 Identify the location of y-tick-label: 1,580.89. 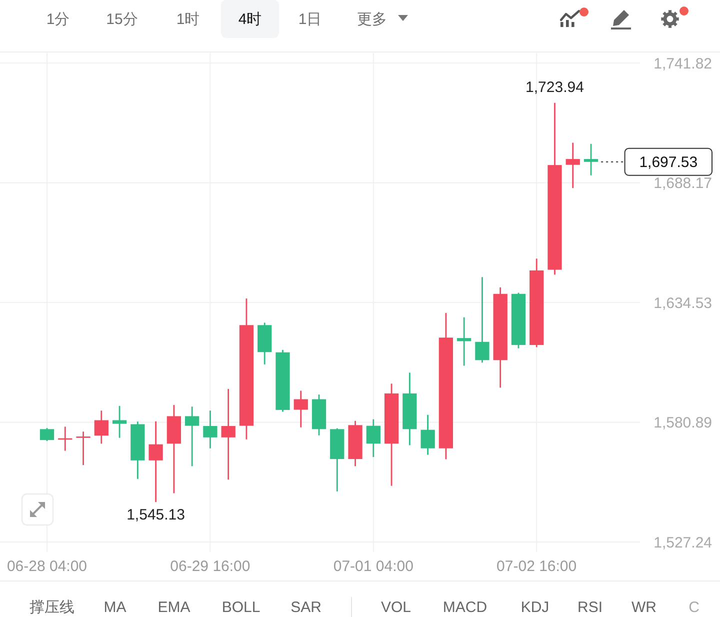
(683, 423).